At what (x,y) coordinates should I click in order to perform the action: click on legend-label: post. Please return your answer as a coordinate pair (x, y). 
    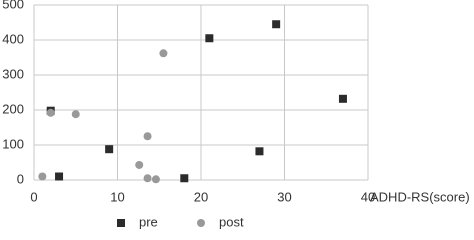
    Looking at the image, I should click on (231, 221).